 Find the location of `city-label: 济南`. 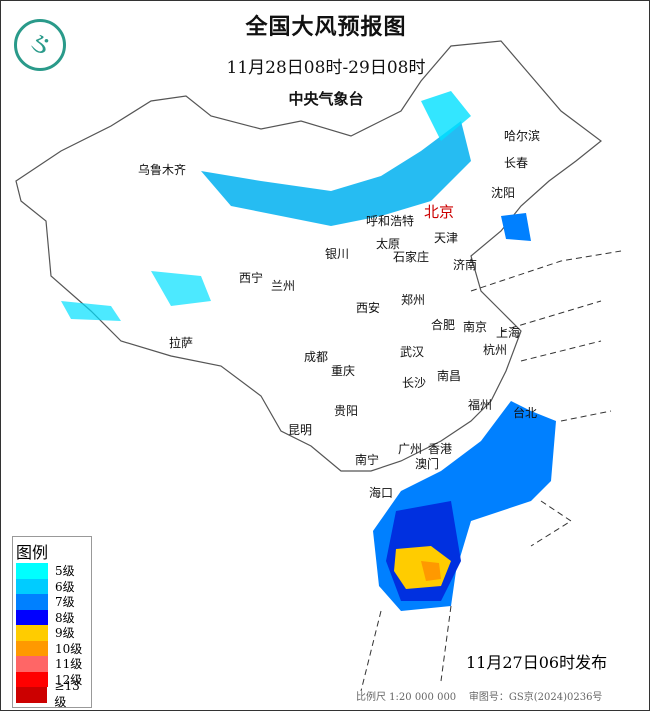

city-label: 济南 is located at coordinates (465, 265).